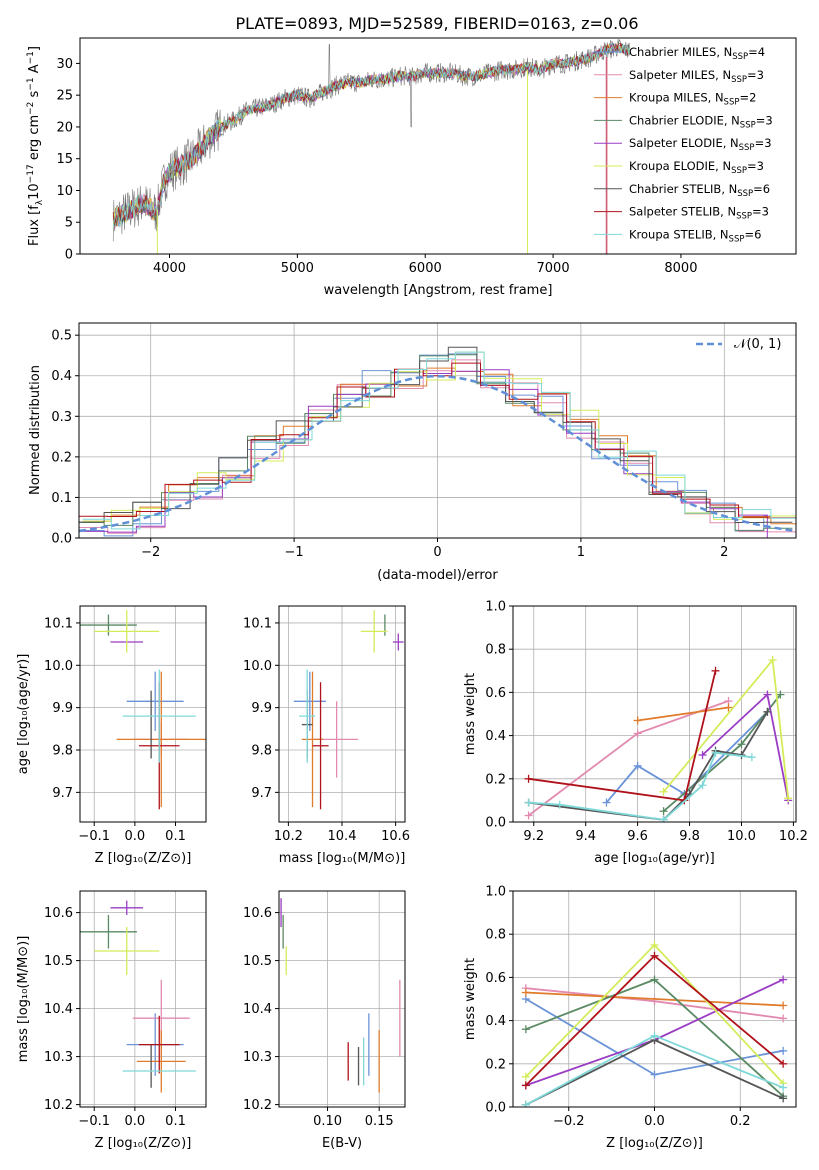 This screenshot has height=1170, width=819. I want to click on x-tick-label: 0.10, so click(327, 1121).